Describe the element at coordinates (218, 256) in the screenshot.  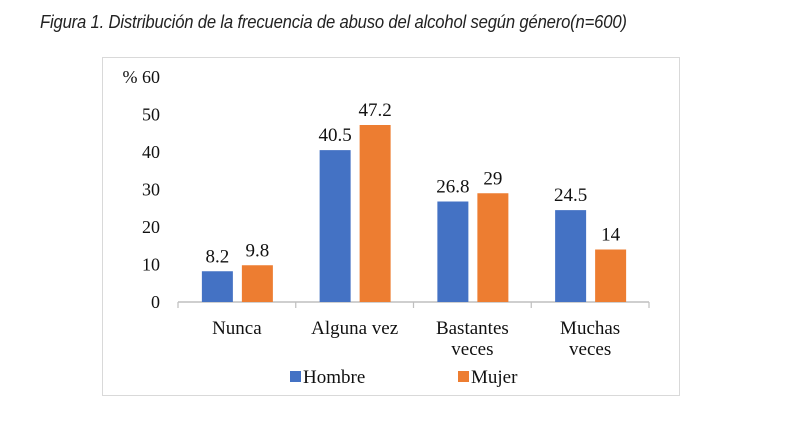
I see `data-label: 8.2` at that location.